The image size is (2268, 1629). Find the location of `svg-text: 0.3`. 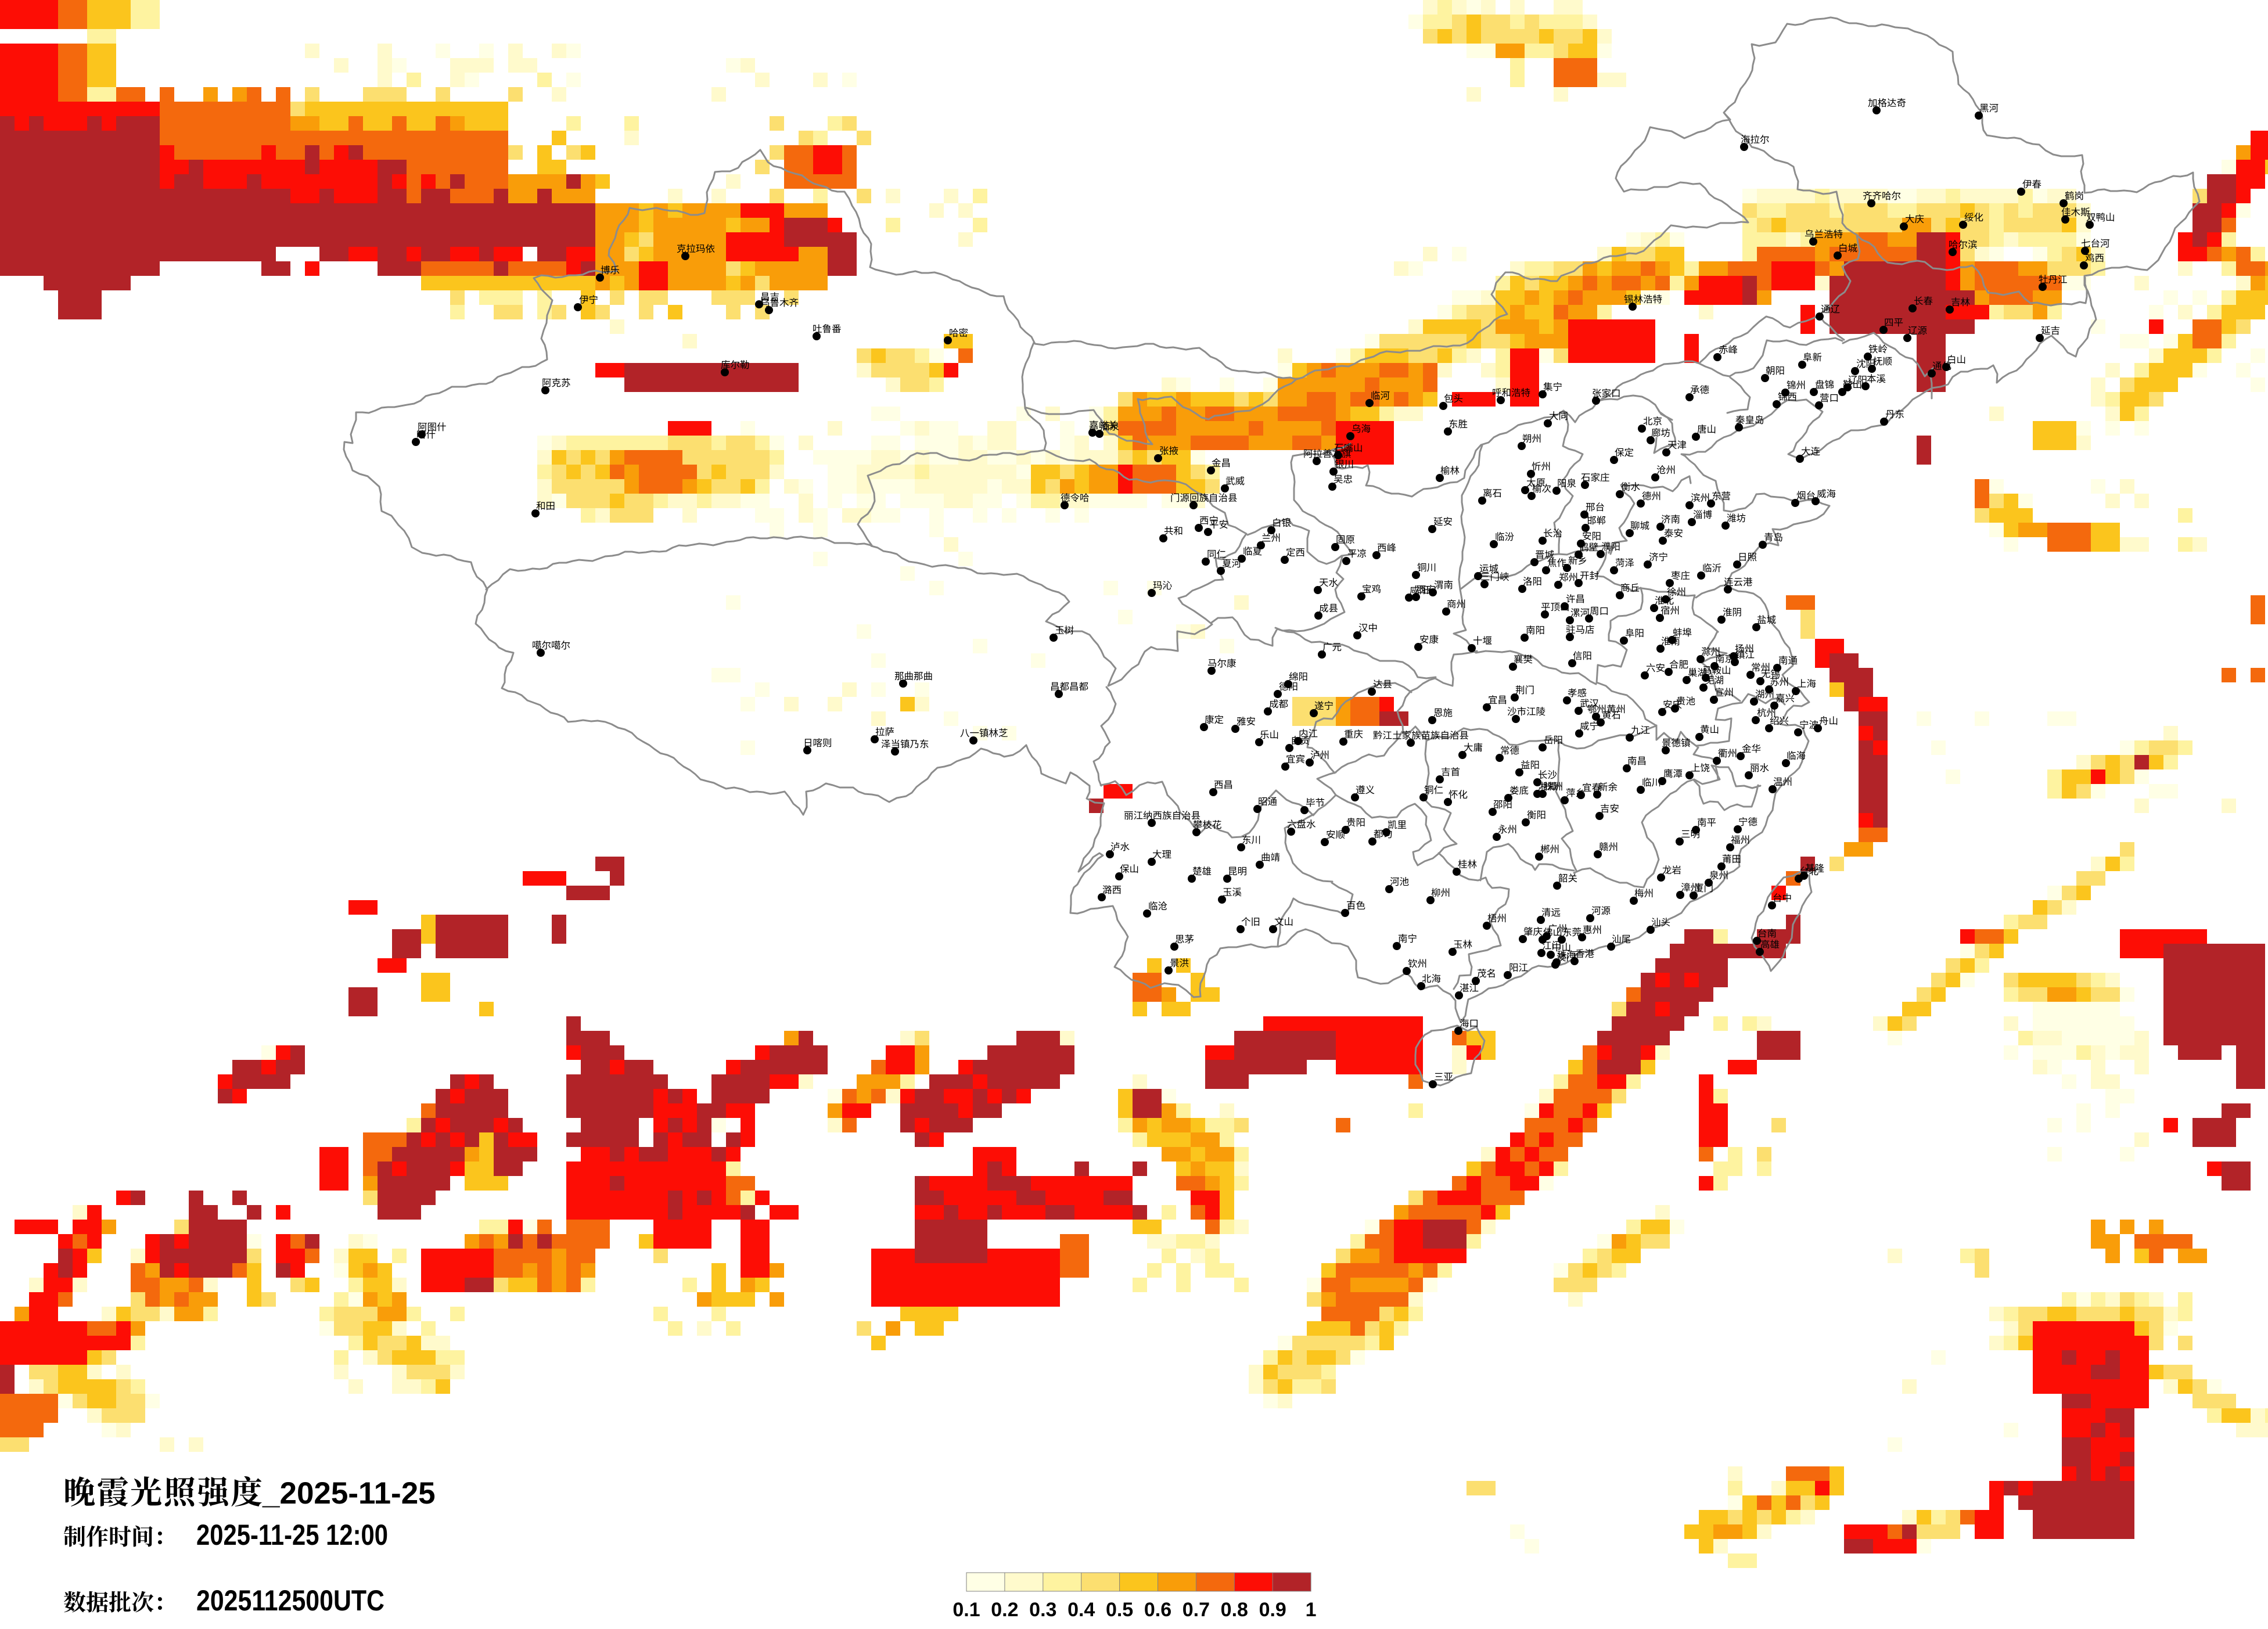

svg-text: 0.3 is located at coordinates (1042, 1610).